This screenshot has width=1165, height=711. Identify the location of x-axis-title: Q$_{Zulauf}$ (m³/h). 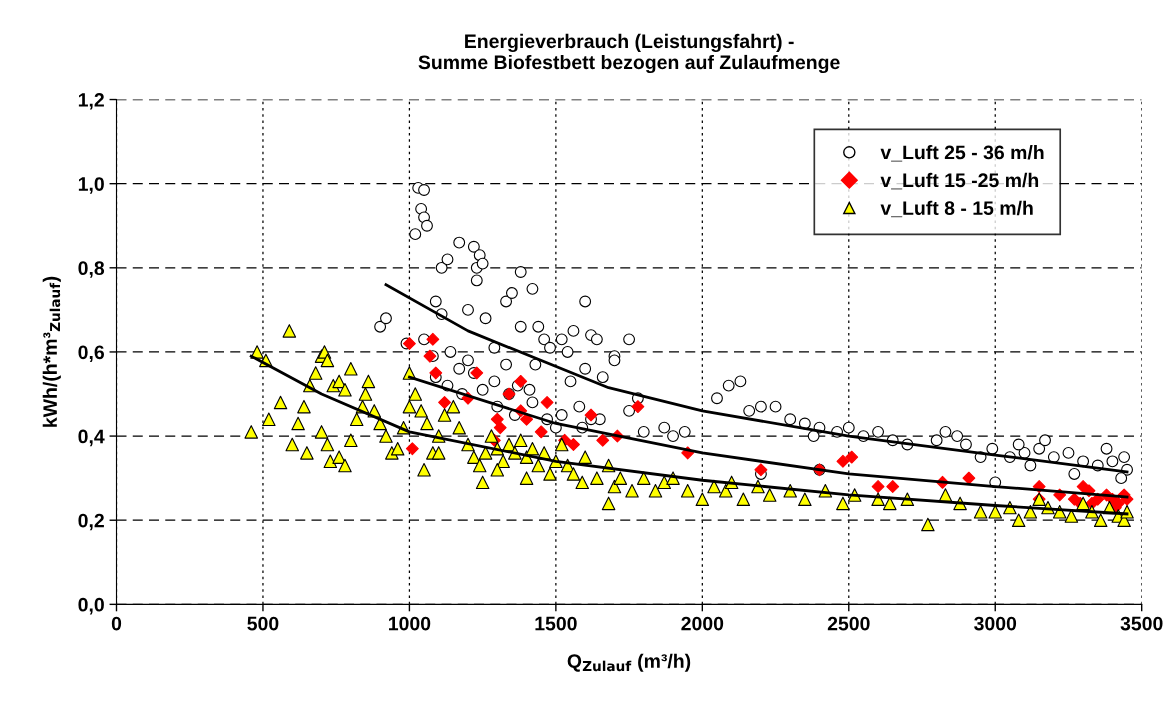
(629, 662).